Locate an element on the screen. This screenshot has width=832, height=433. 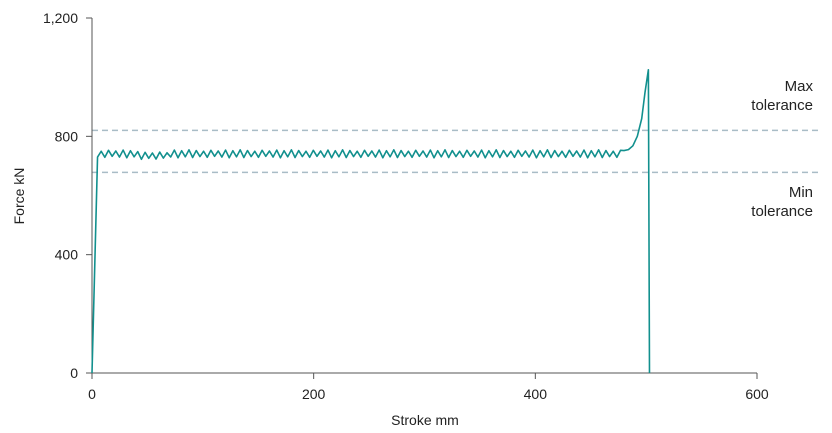
x-tick-label: 0 is located at coordinates (92, 394).